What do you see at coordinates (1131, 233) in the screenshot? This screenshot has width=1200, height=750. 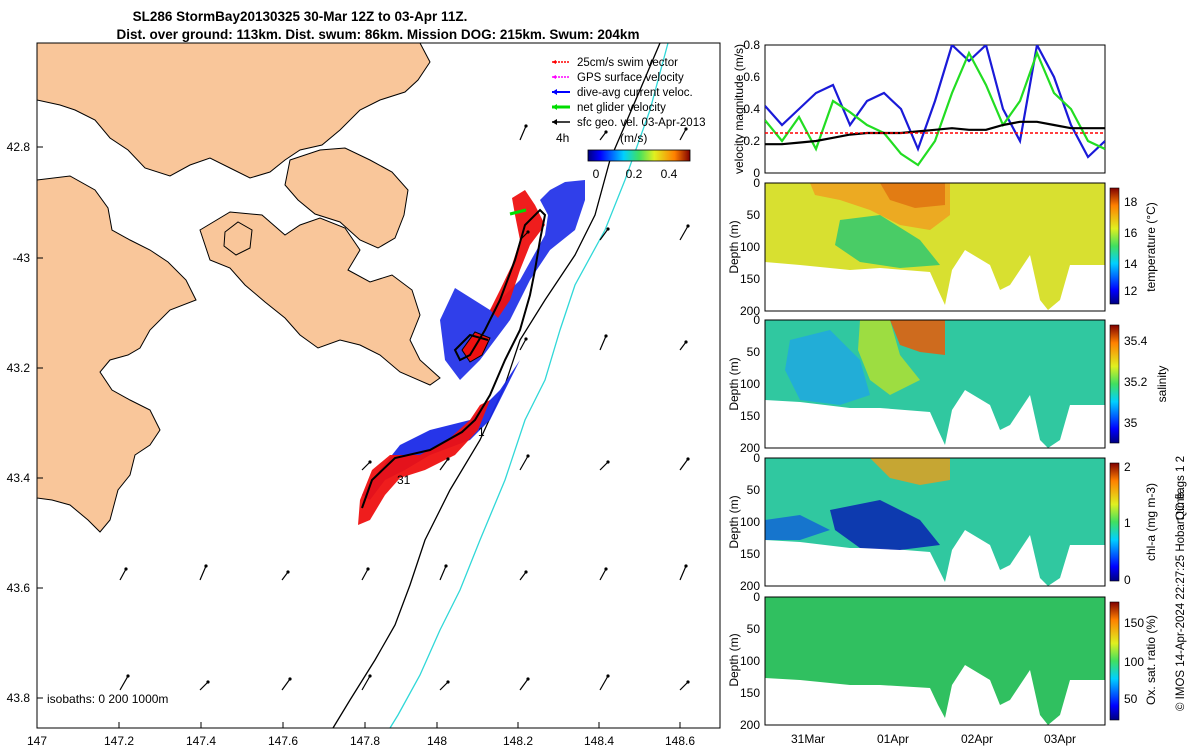 I see `temp-cbar-tick-16: 16` at bounding box center [1131, 233].